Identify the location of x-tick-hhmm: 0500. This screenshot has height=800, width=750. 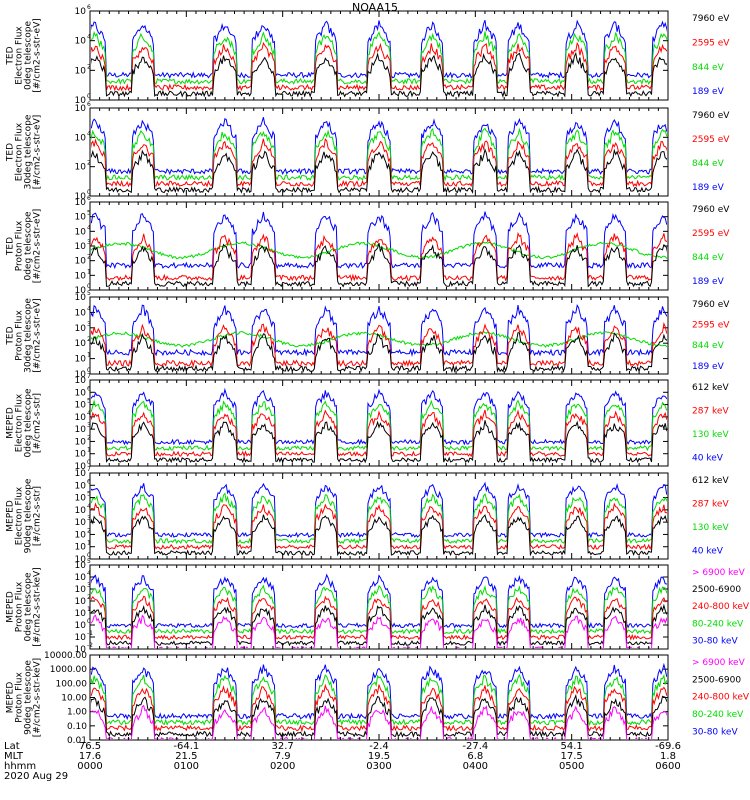
(571, 766).